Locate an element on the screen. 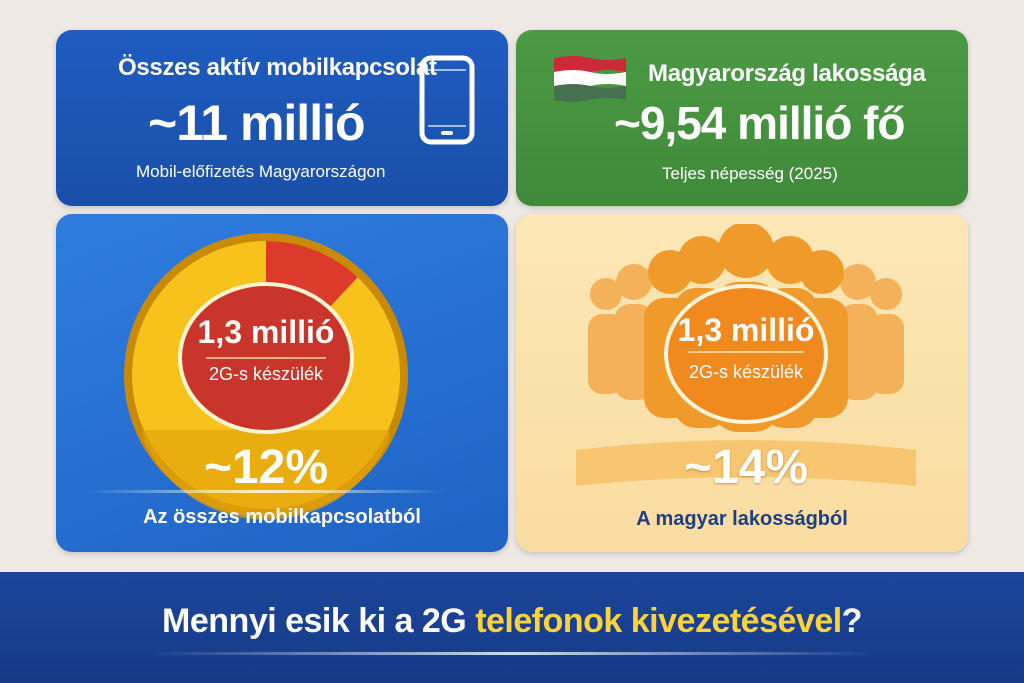 Image resolution: width=1024 pixels, height=683 pixels. people-center-disc is located at coordinates (746, 354).